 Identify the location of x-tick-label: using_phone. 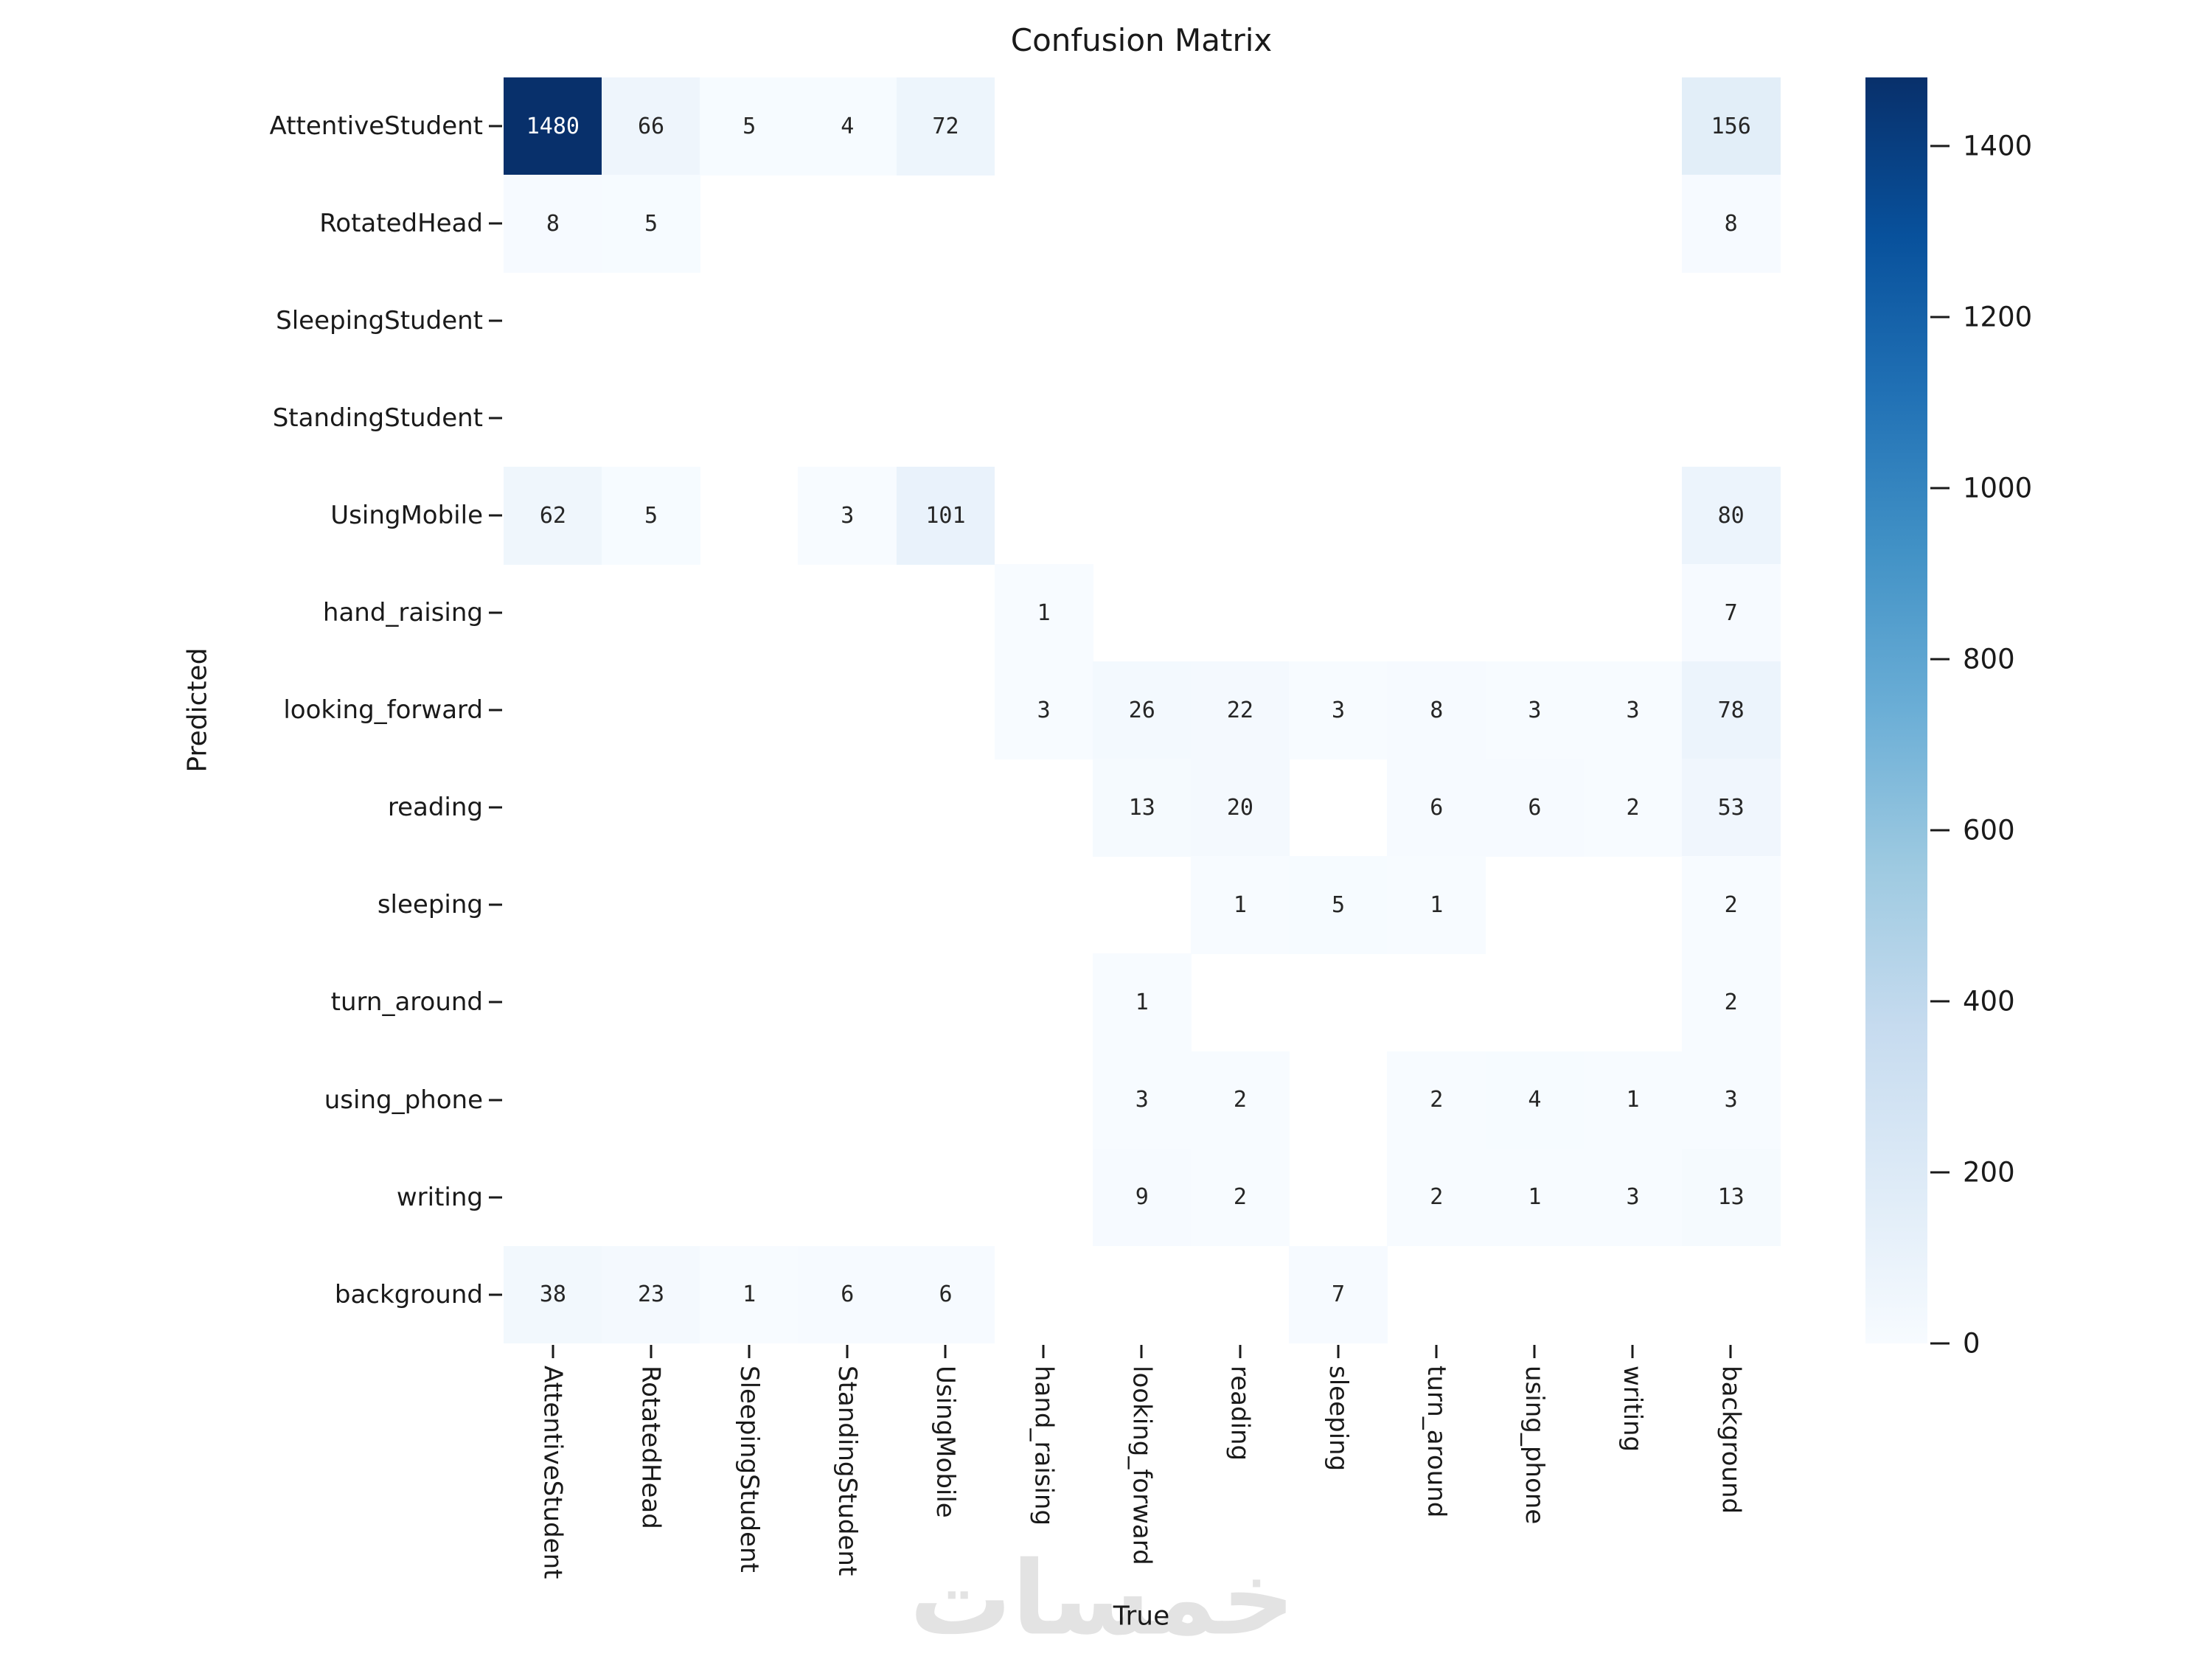
(1535, 1445).